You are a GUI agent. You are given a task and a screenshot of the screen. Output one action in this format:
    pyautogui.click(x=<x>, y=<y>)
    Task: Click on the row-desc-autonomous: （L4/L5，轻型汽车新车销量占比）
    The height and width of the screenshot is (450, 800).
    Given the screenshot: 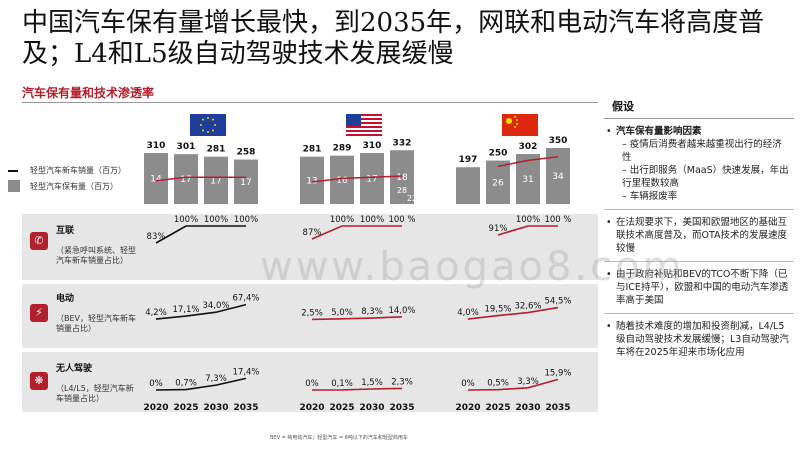 What is the action you would take?
    pyautogui.click(x=95, y=393)
    